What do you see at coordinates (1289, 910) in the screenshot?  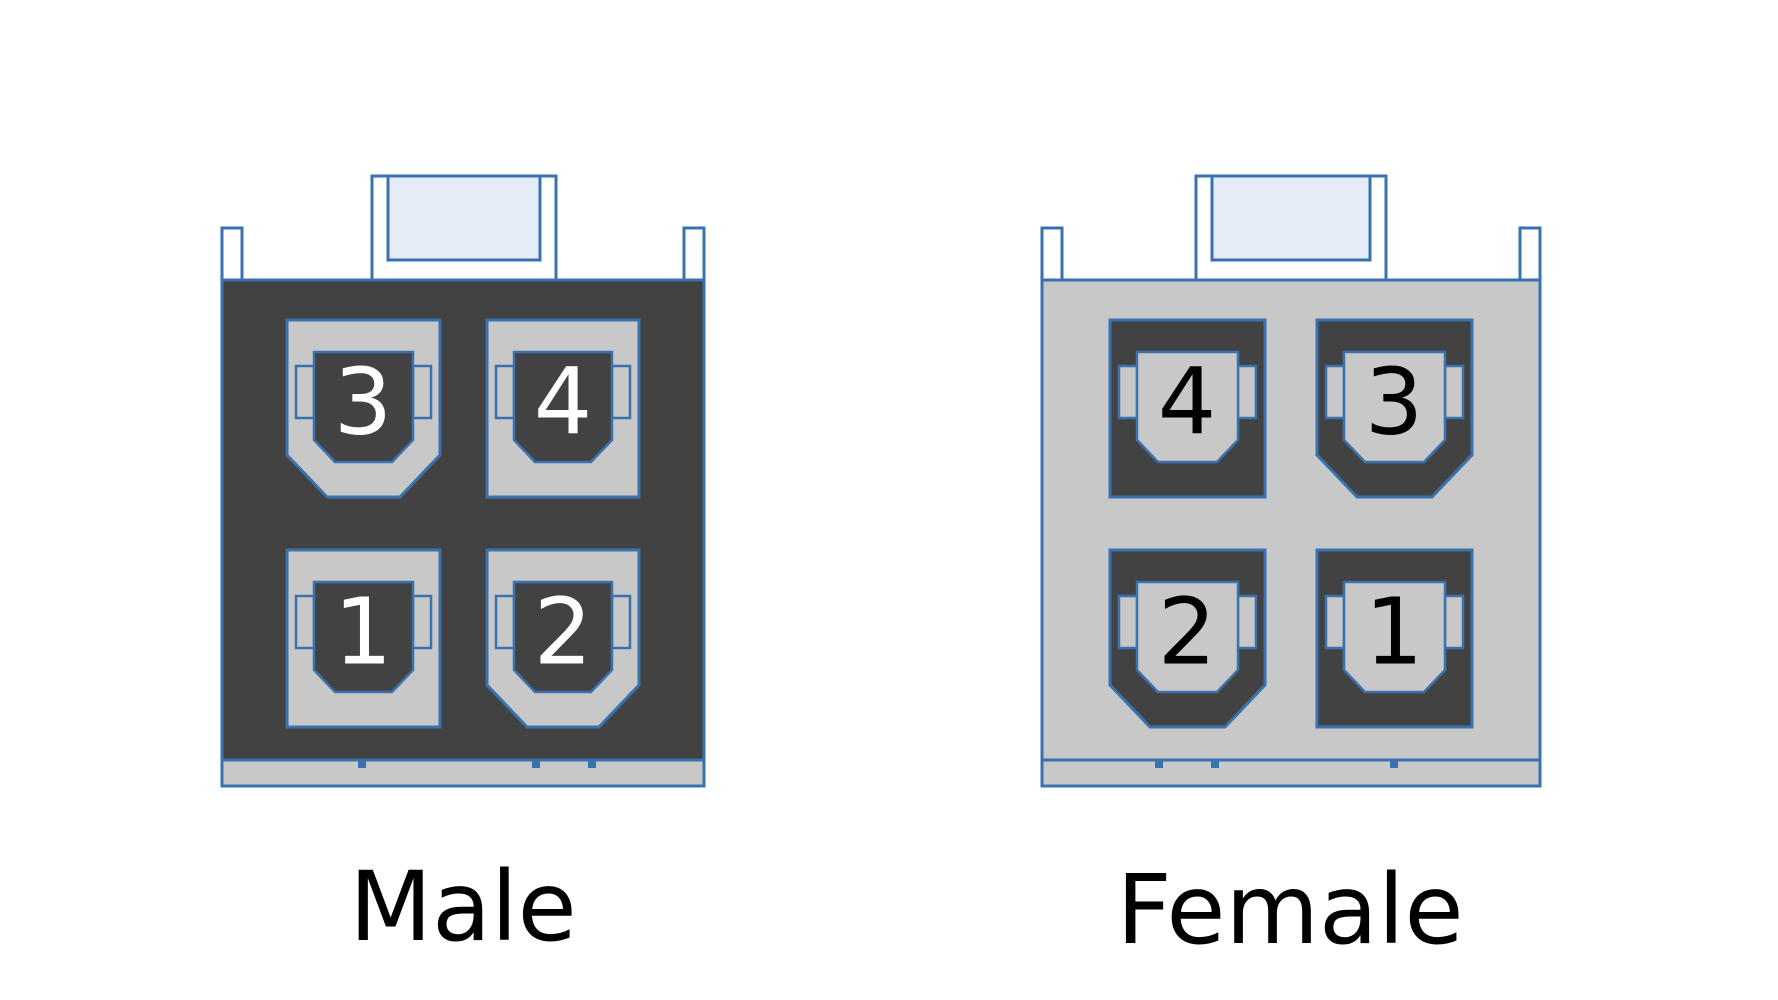 I see `female-caption: Female` at bounding box center [1289, 910].